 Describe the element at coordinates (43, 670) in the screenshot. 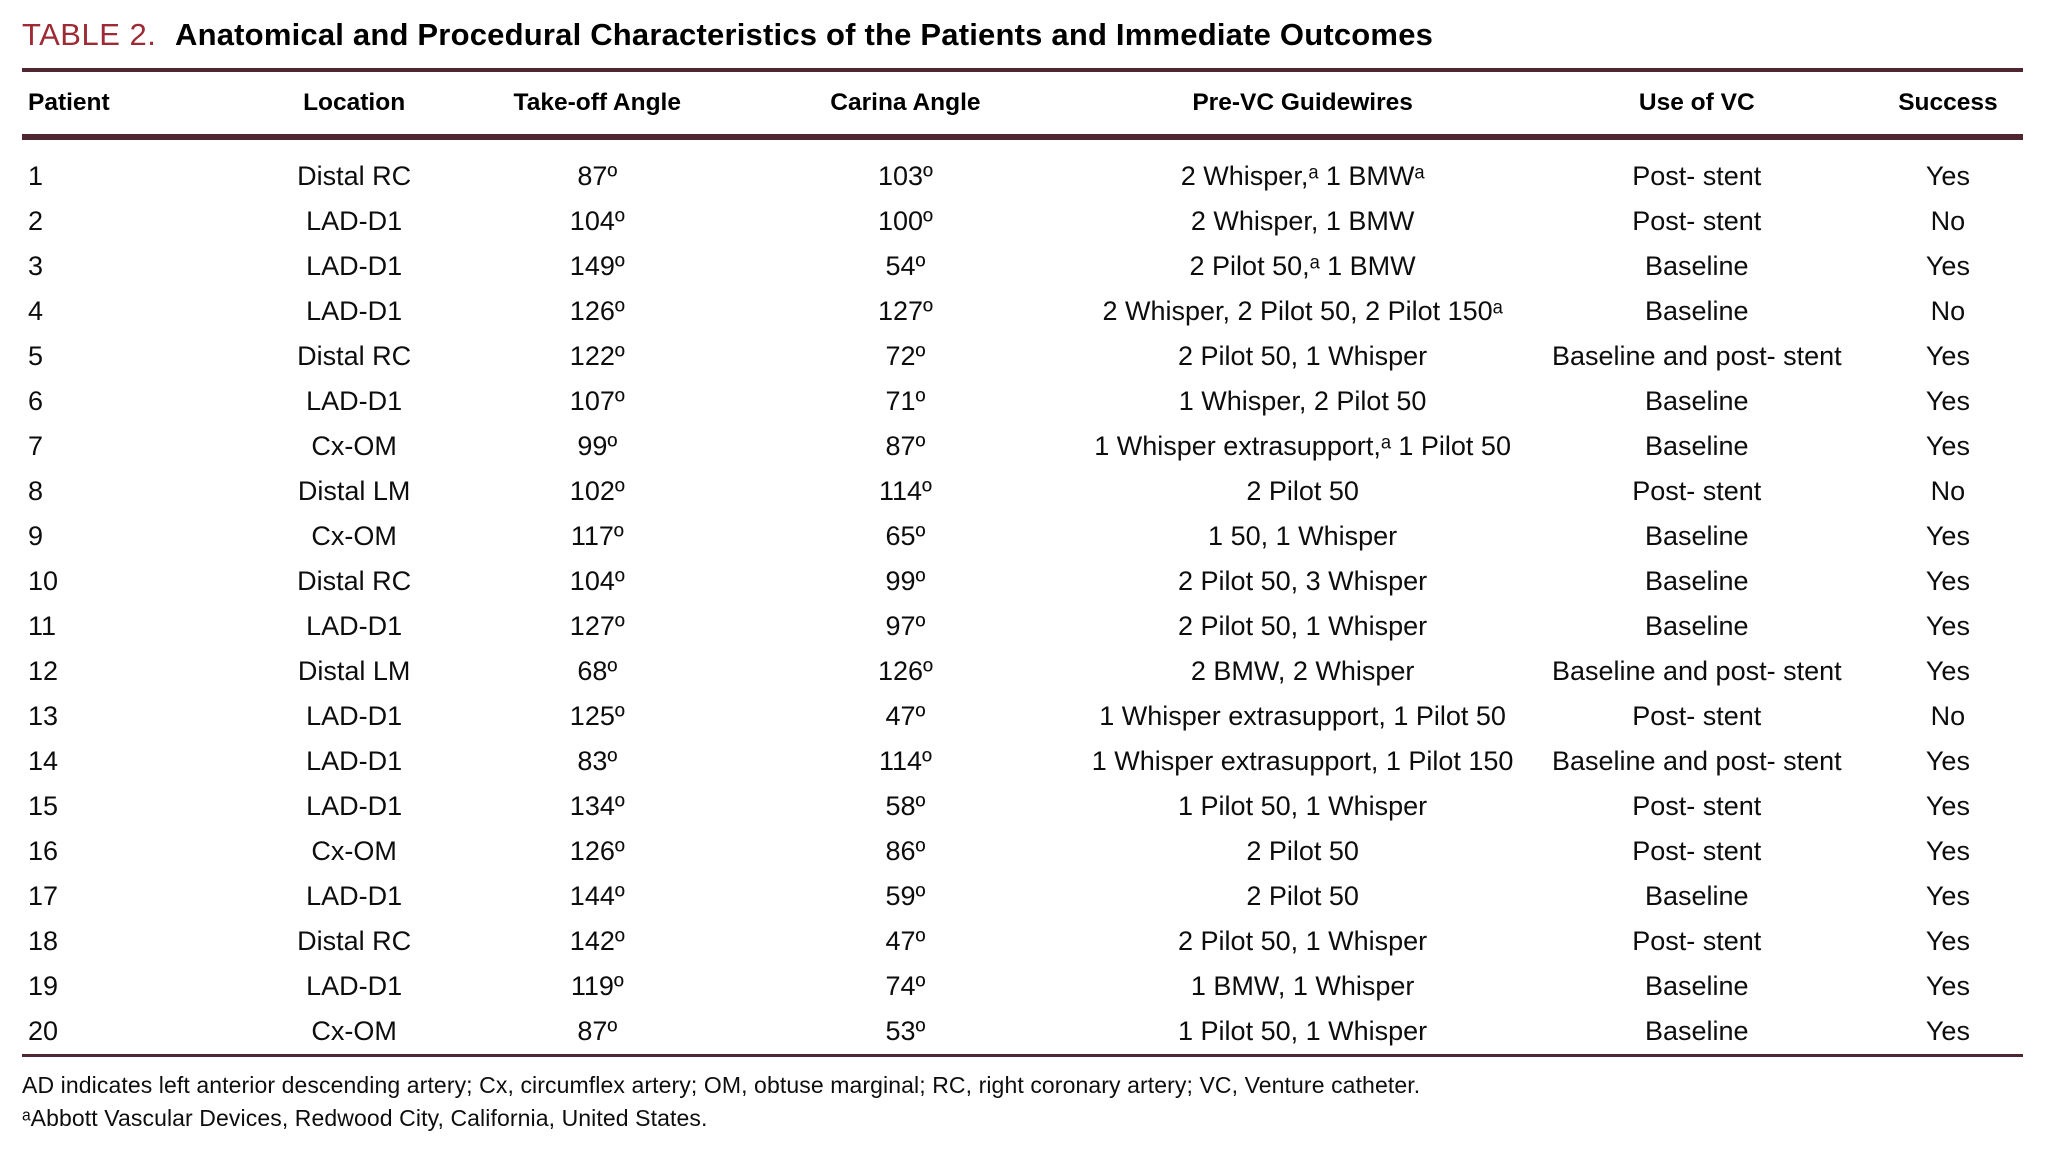

I see `cell-patient: 12` at that location.